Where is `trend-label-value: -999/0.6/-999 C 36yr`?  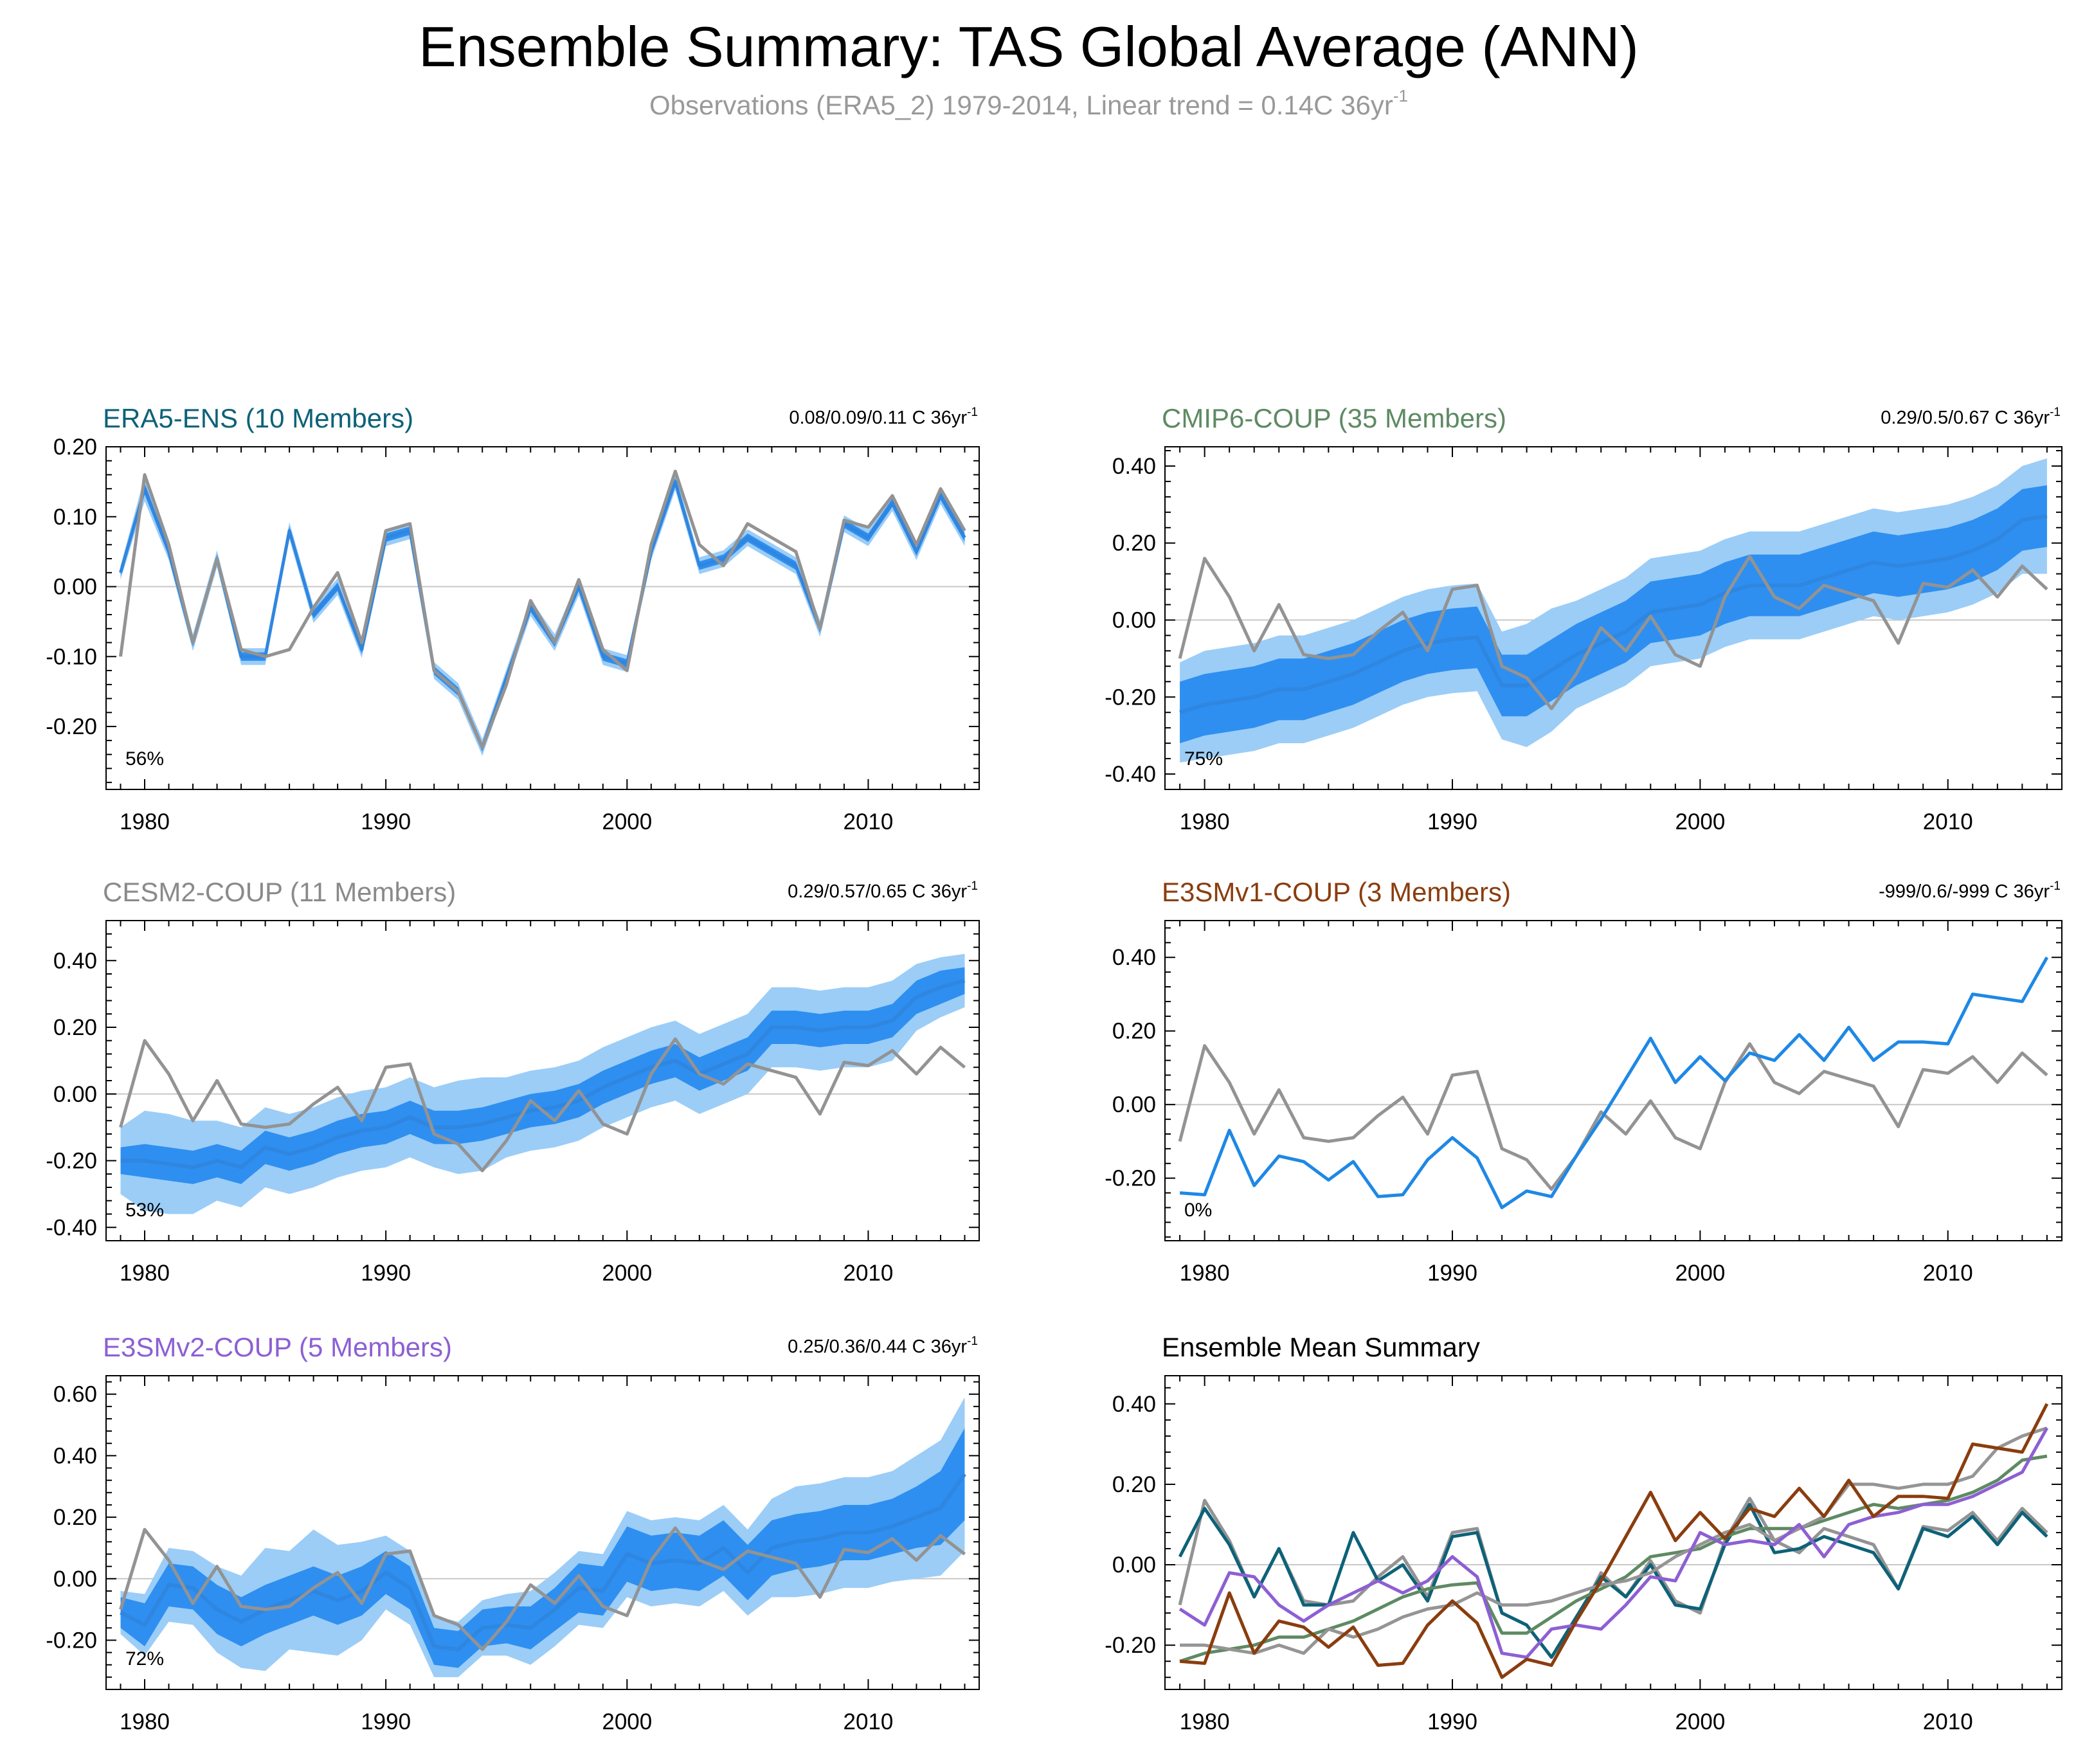 trend-label-value: -999/0.6/-999 C 36yr is located at coordinates (1964, 892).